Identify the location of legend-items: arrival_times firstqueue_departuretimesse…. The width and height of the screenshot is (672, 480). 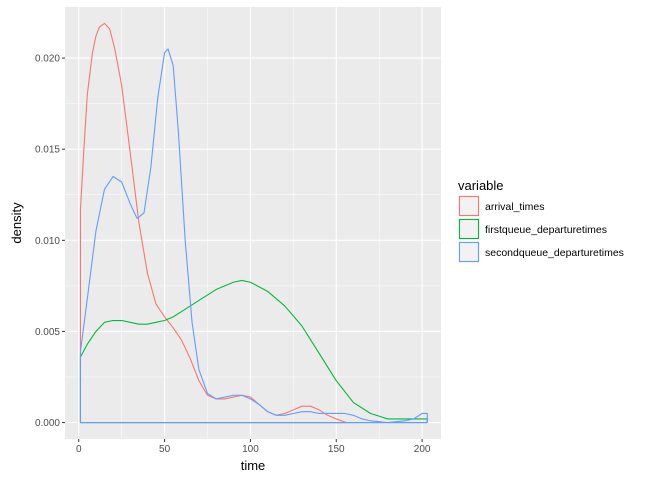
(540, 229).